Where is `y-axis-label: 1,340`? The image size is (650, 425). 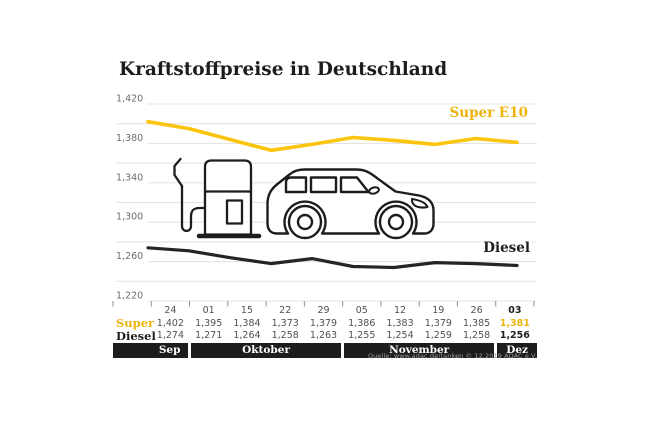 y-axis-label: 1,340 is located at coordinates (129, 177).